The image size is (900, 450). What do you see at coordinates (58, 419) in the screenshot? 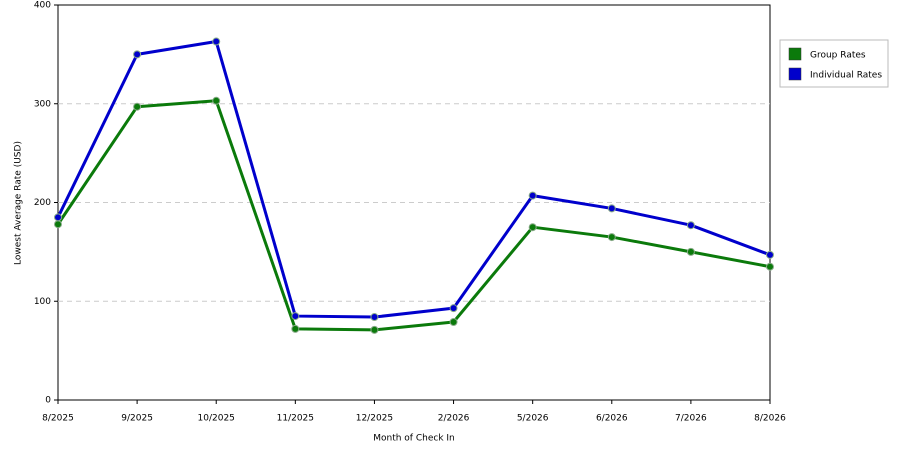
I see `x-tick-label: 8/2025` at bounding box center [58, 419].